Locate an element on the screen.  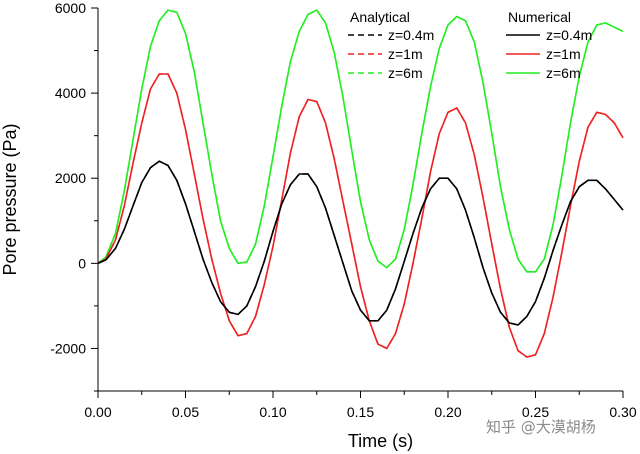
watermark: 知乎 @大漠胡杨 is located at coordinates (541, 427).